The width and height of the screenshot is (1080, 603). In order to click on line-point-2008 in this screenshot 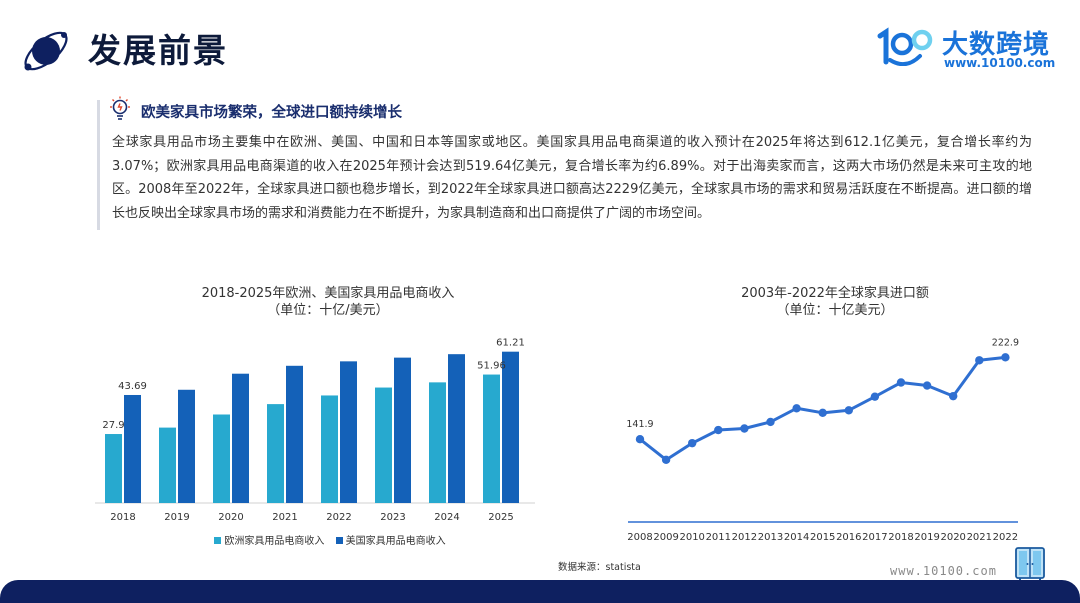, I will do `click(640, 439)`.